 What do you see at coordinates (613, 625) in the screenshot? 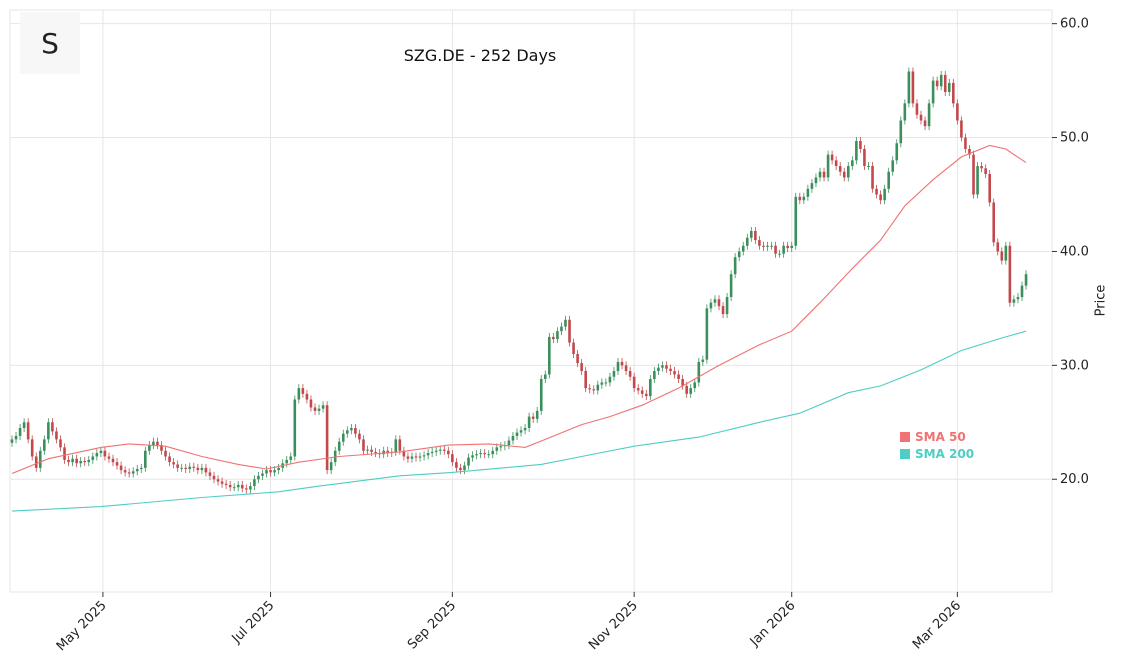
I see `x-tick-label: Nov 2025` at bounding box center [613, 625].